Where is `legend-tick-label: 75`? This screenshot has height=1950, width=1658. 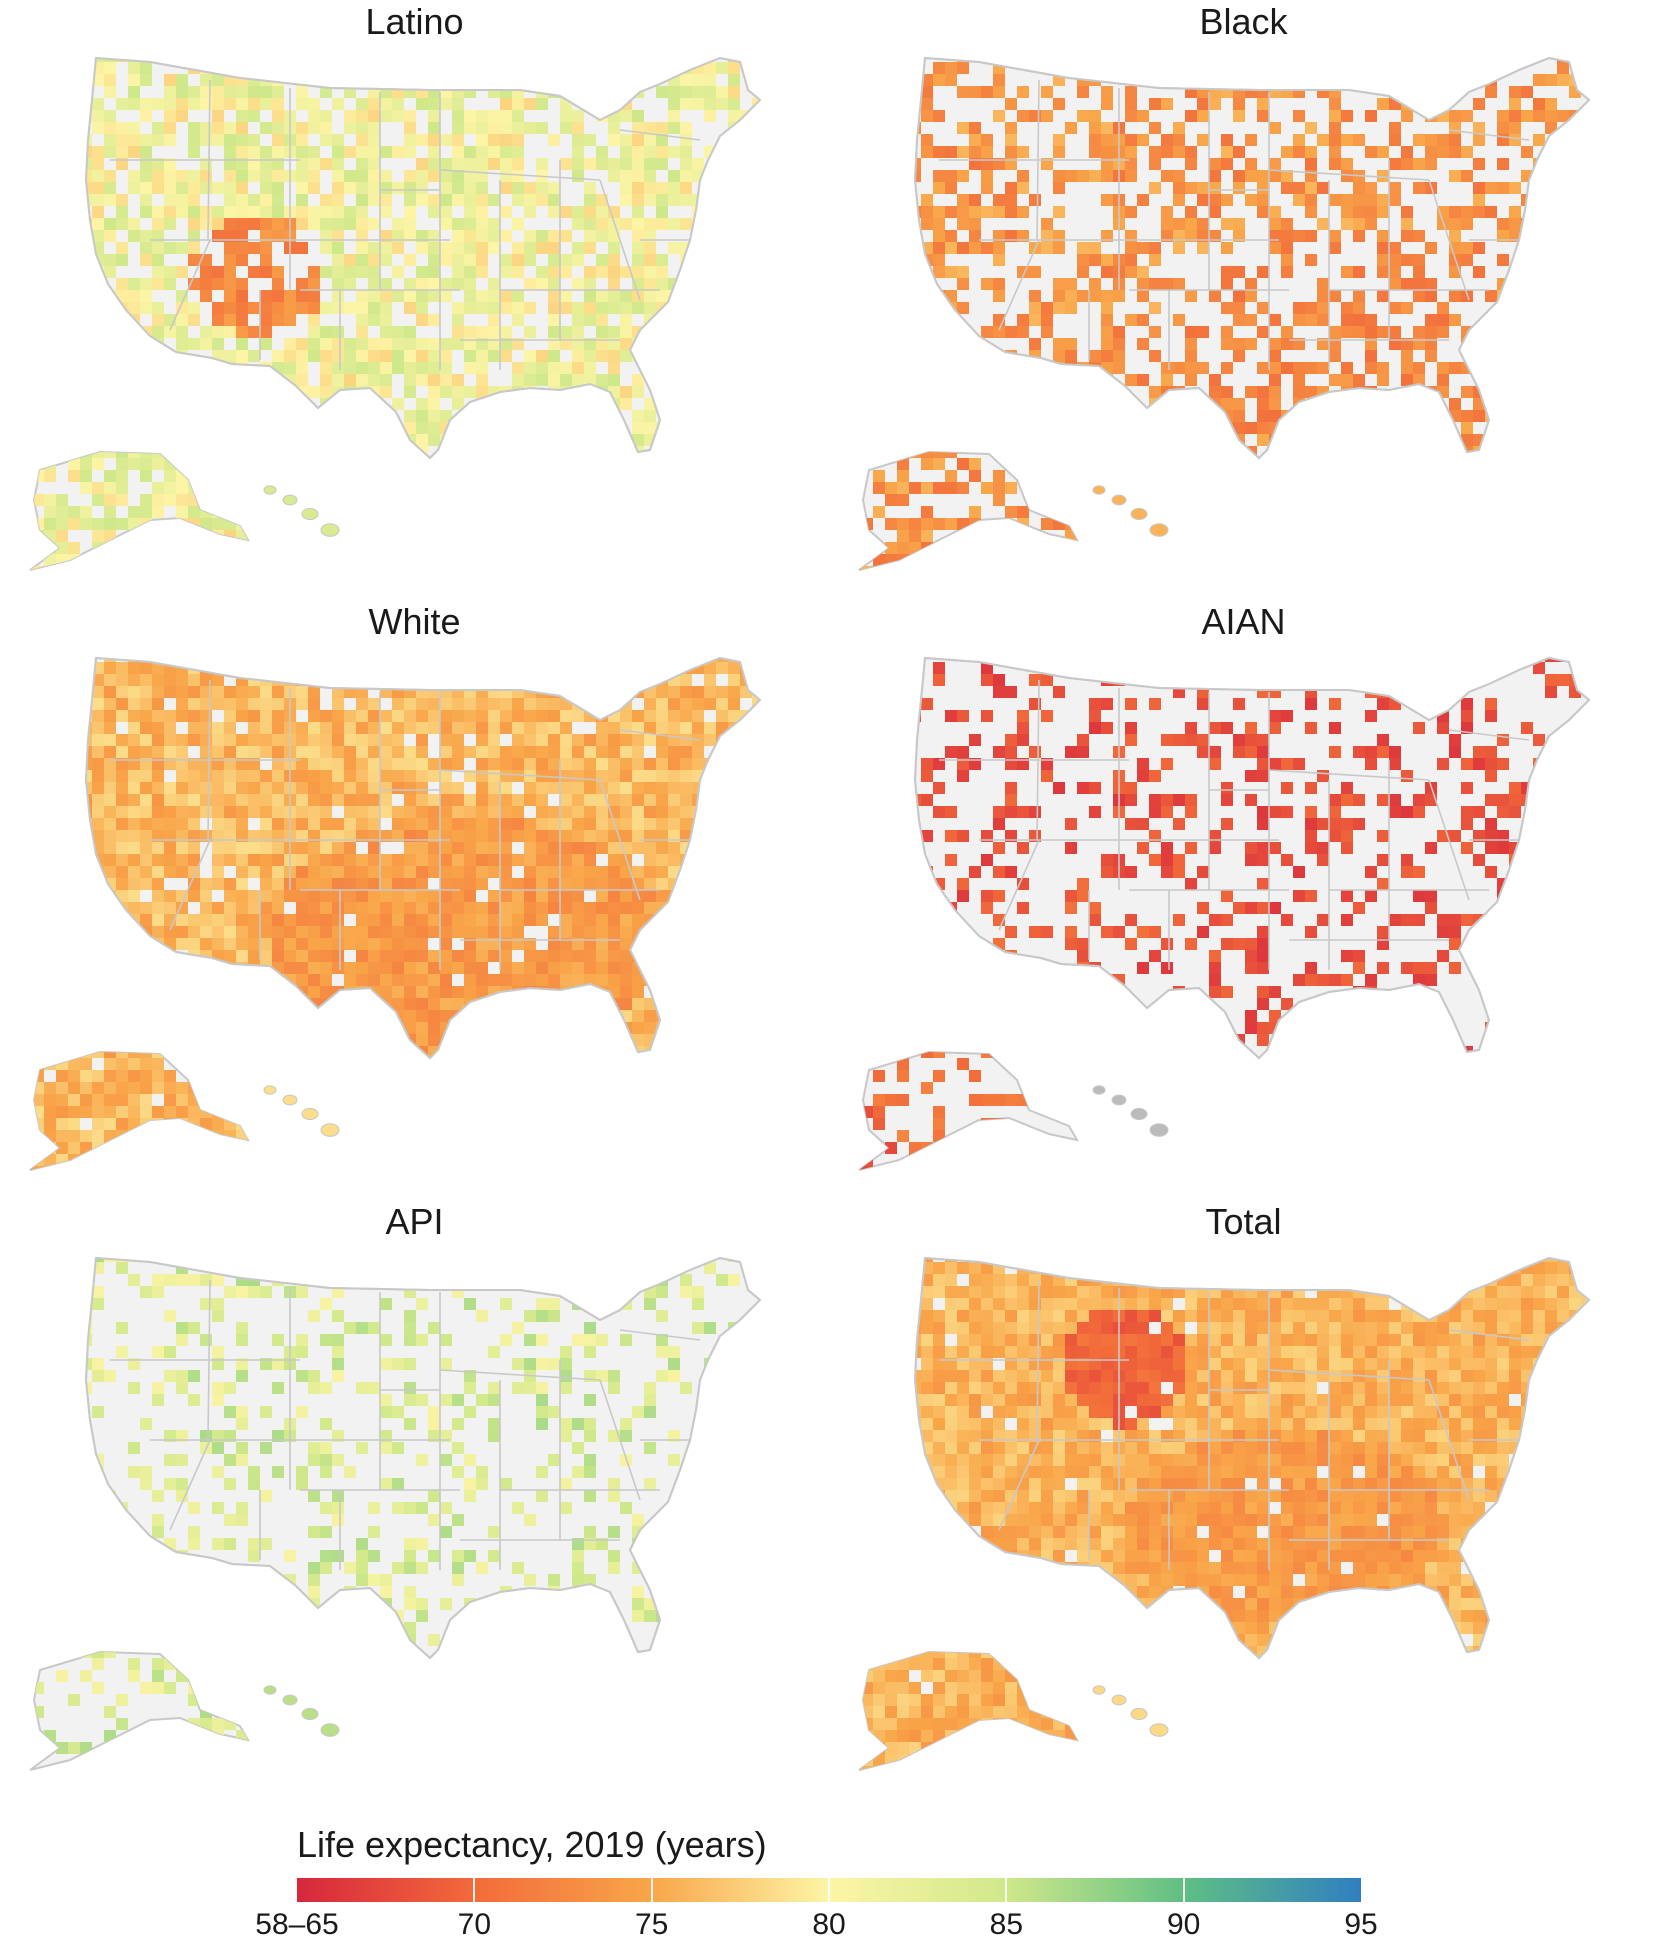 legend-tick-label: 75 is located at coordinates (651, 1924).